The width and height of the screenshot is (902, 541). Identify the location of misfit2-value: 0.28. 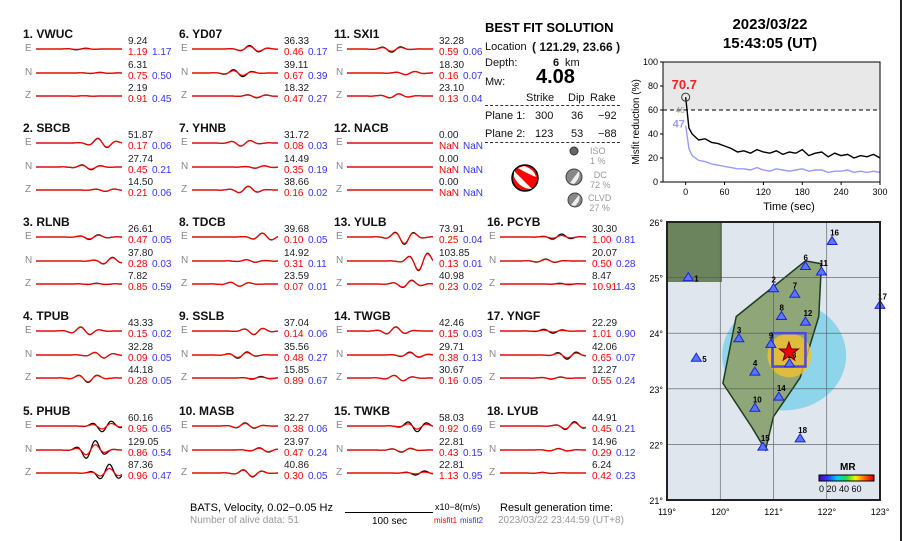
(626, 264).